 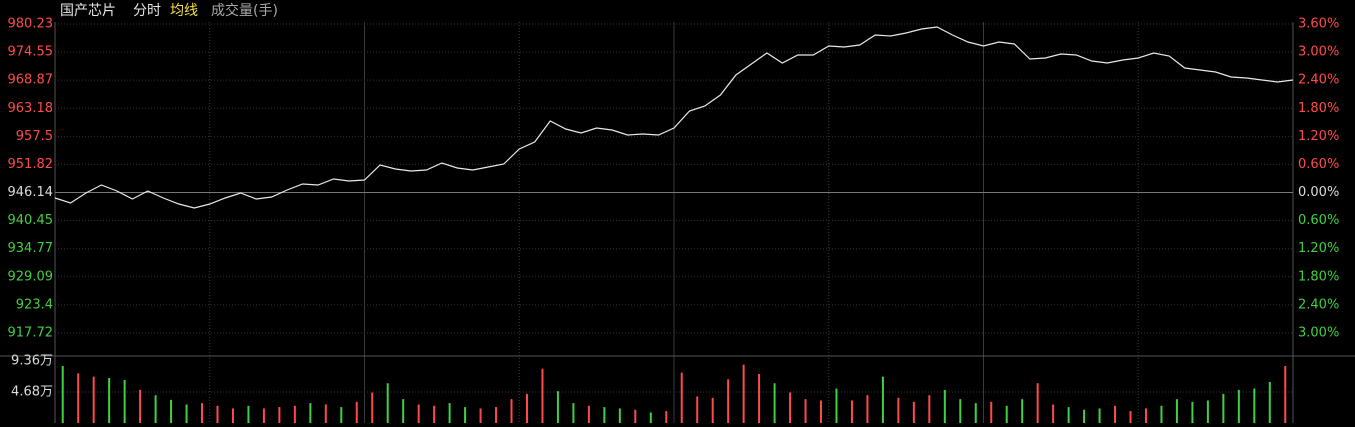 What do you see at coordinates (88, 11) in the screenshot?
I see `stock-name: 国产芯片` at bounding box center [88, 11].